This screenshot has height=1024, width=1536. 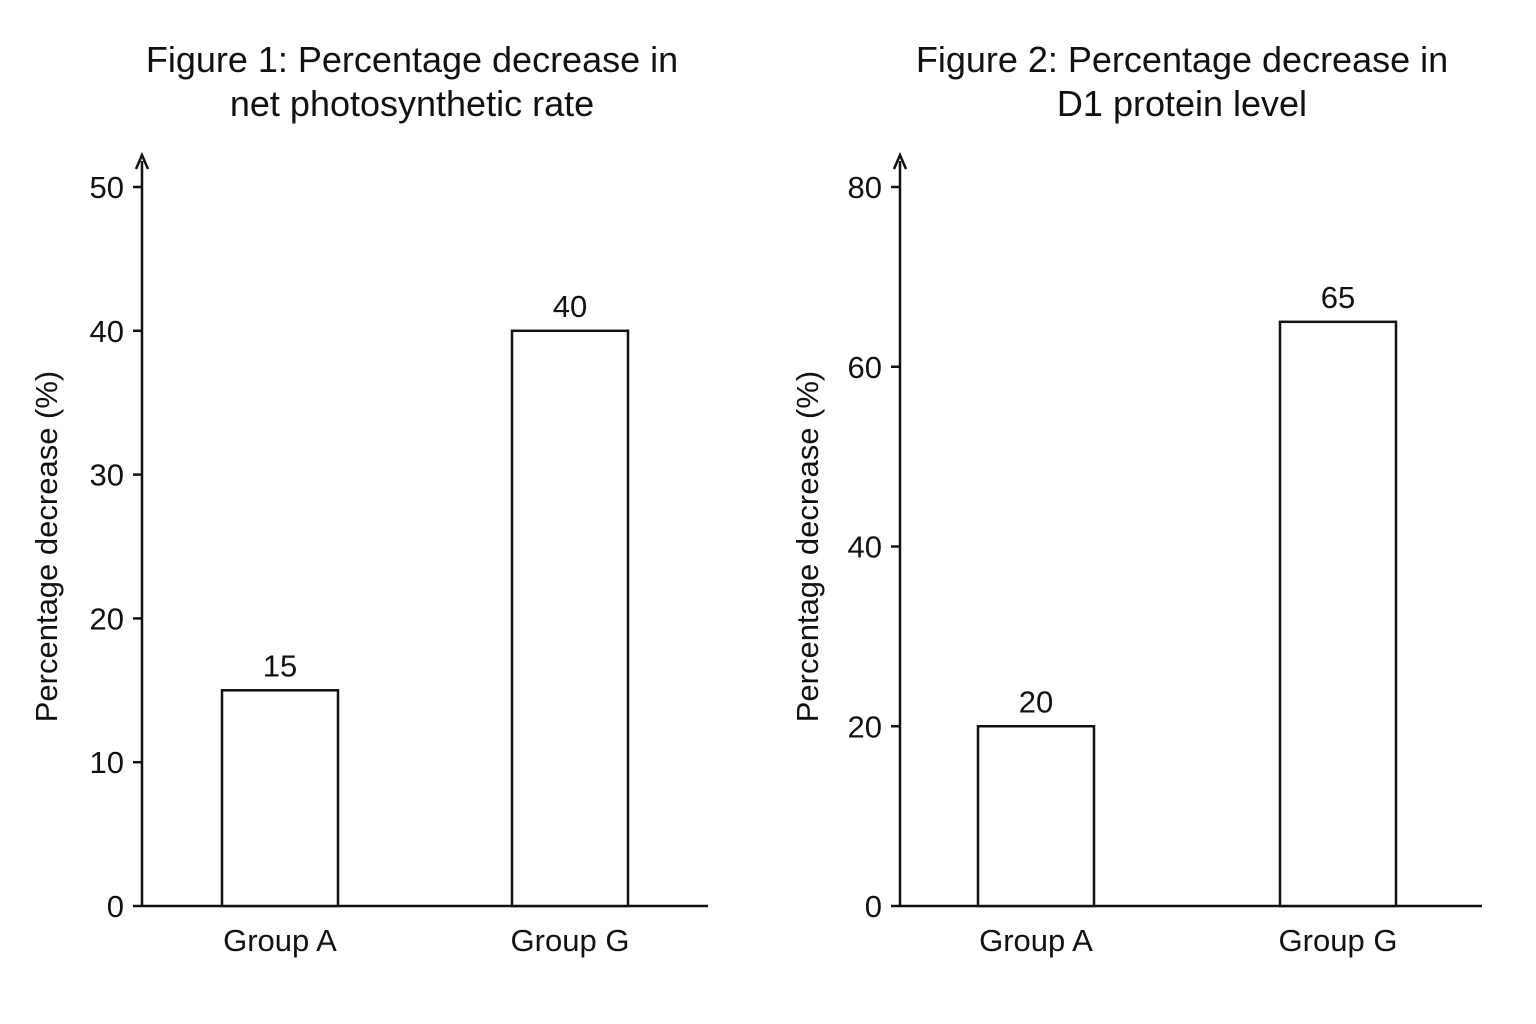 What do you see at coordinates (107, 475) in the screenshot?
I see `chart-1-y-tick-label-3: 30` at bounding box center [107, 475].